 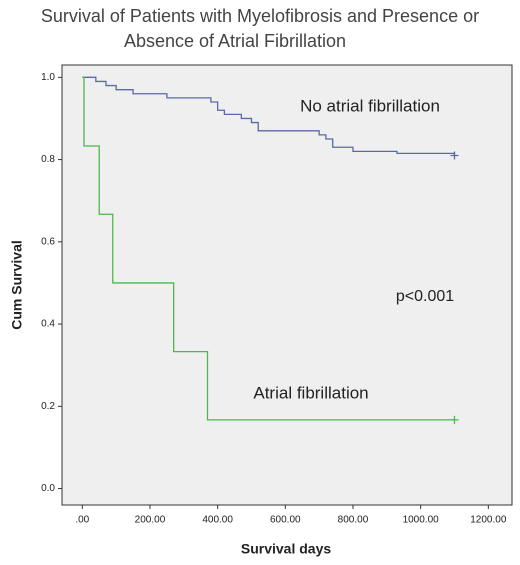 What do you see at coordinates (48, 324) in the screenshot?
I see `y-tick-label: 0.4` at bounding box center [48, 324].